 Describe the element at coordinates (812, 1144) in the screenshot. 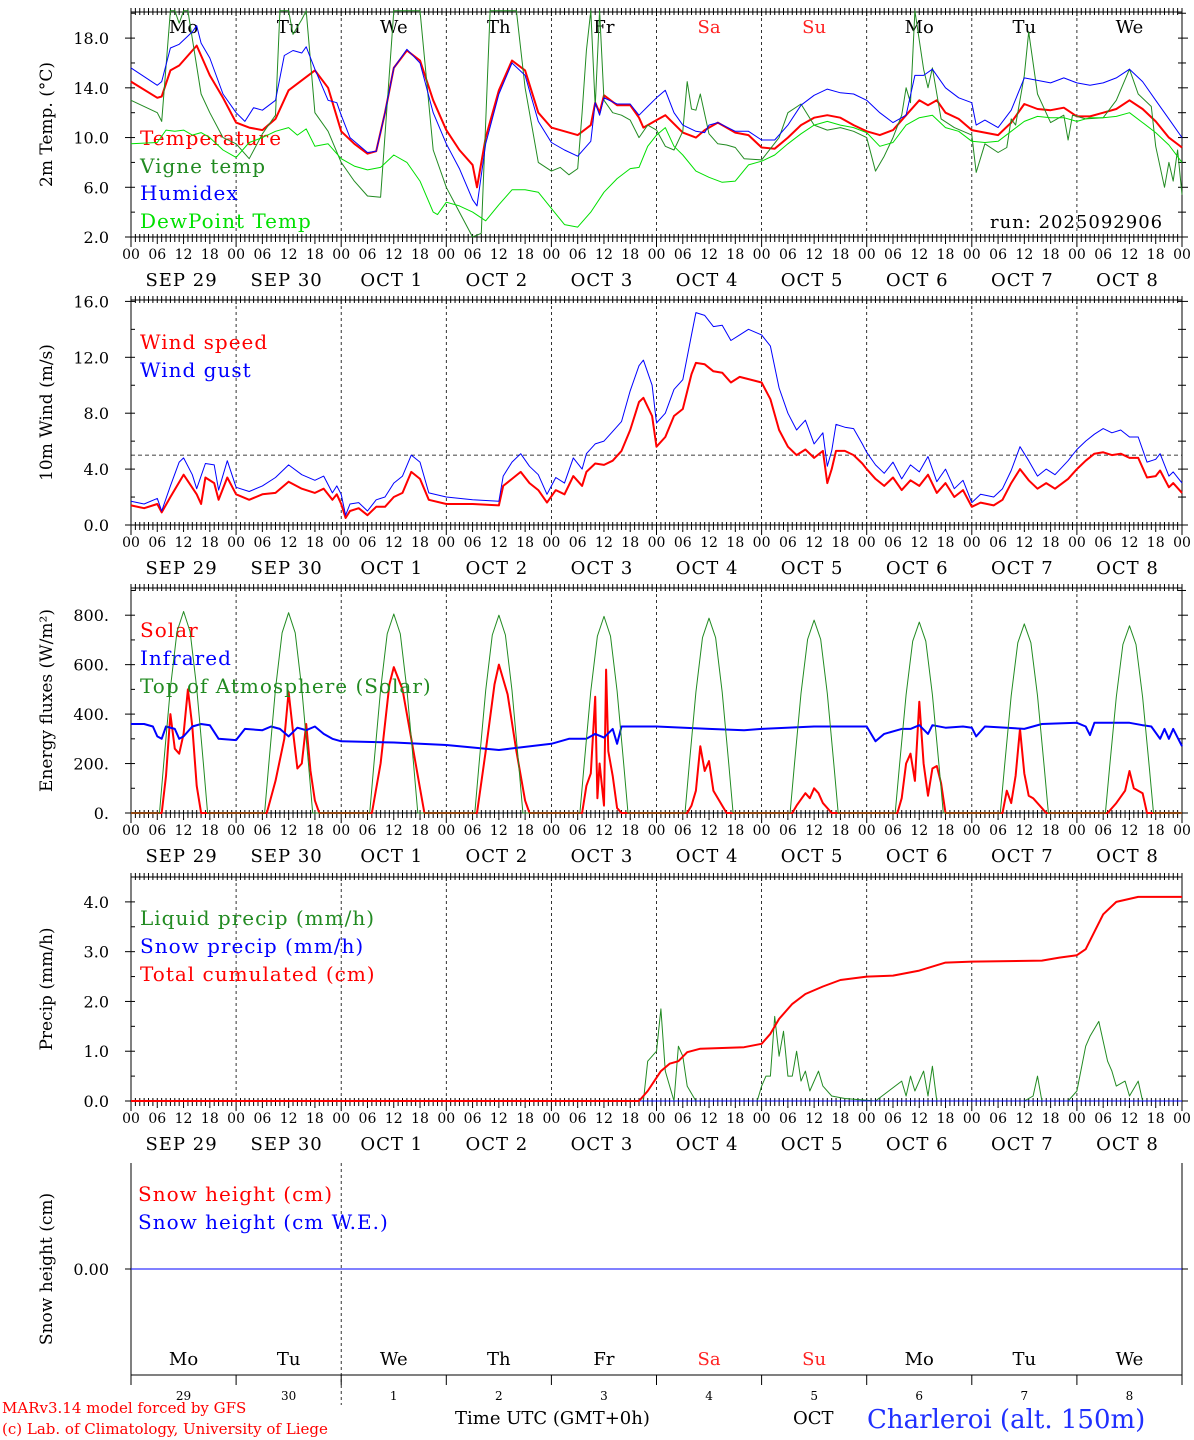

I see `date-label: OCT 5` at that location.